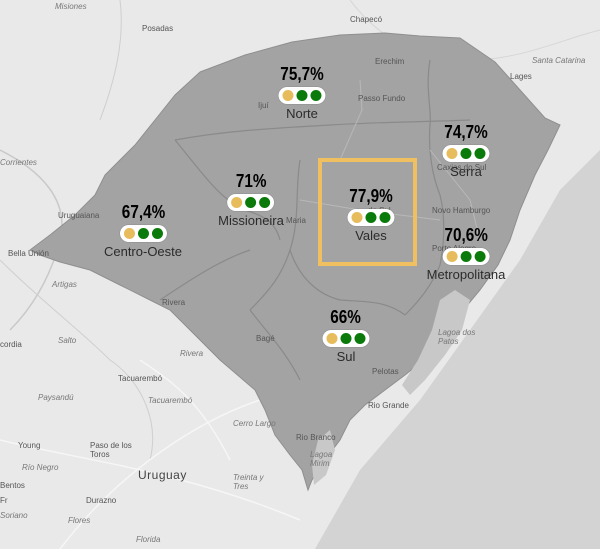  I want to click on place-label: Lagoa dos Patos, so click(457, 337).